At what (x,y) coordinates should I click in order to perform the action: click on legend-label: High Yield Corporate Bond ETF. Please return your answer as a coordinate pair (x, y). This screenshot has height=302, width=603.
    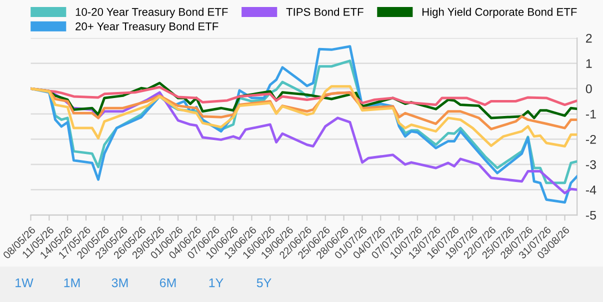
    Looking at the image, I should click on (499, 13).